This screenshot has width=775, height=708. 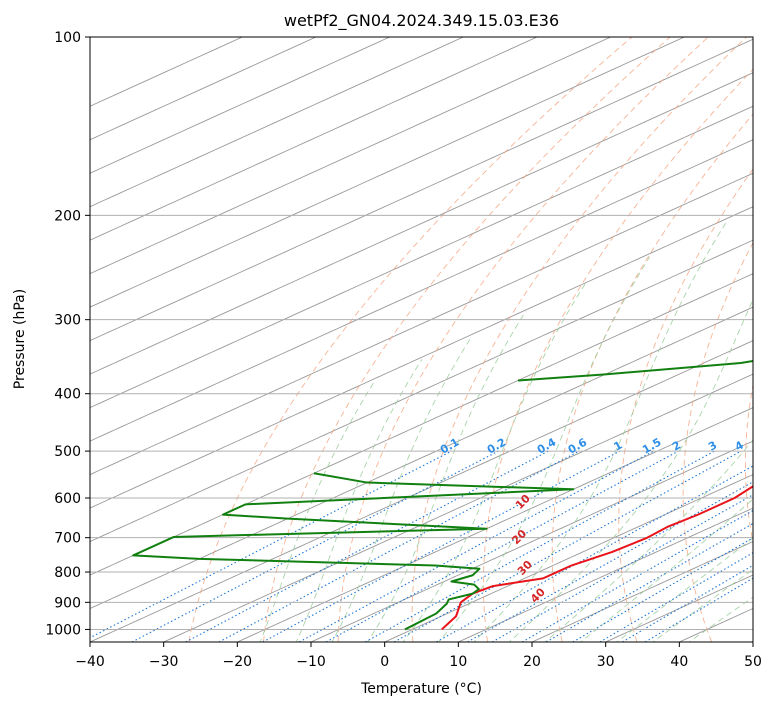 I want to click on y-tick-label: 600, so click(x=67, y=499).